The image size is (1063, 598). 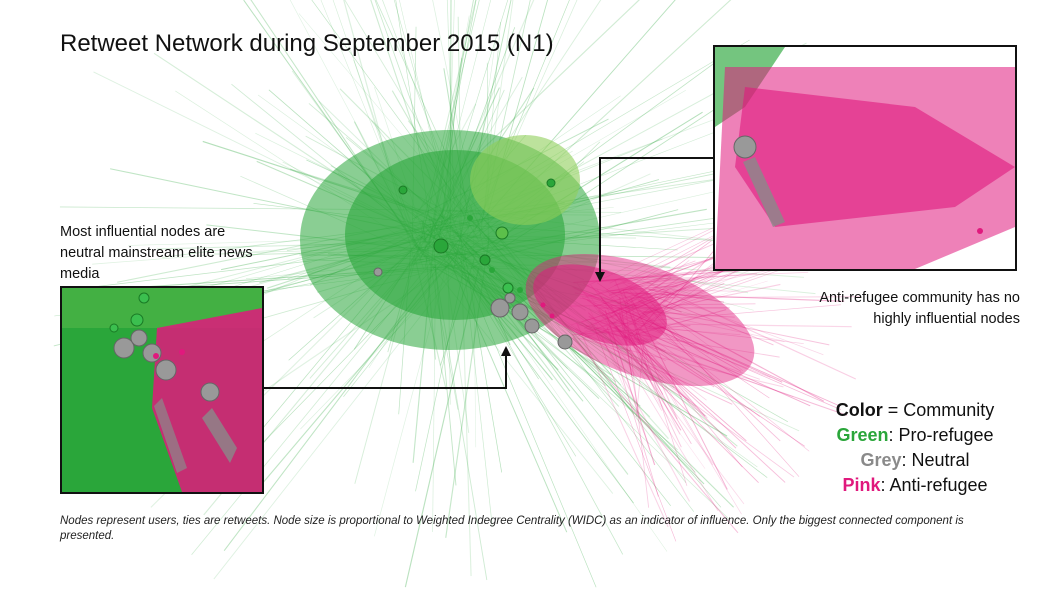 I want to click on legend-header: Color = Community, so click(x=915, y=410).